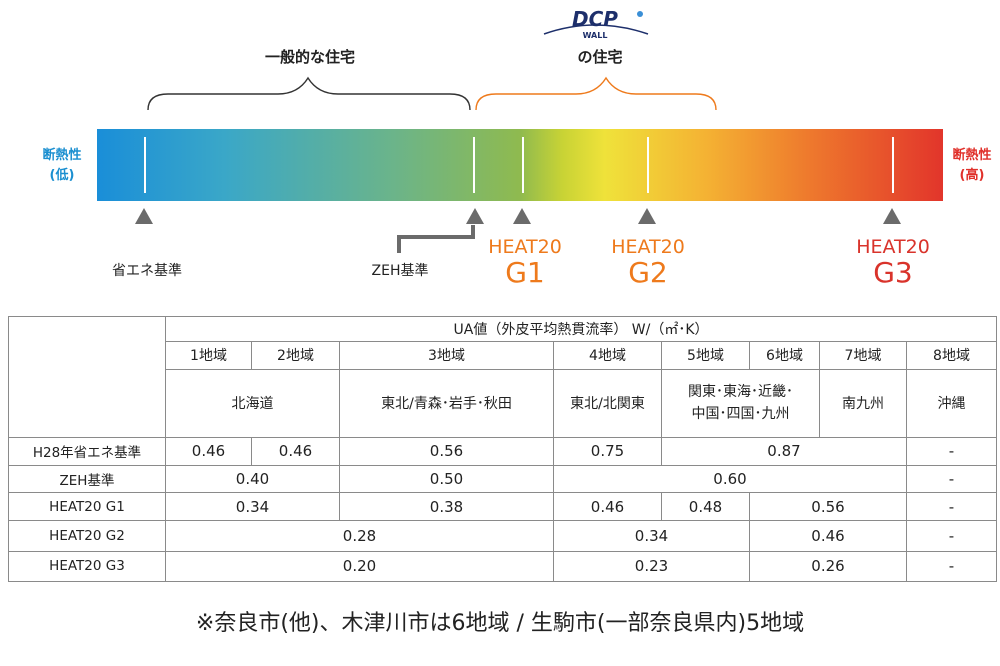  Describe the element at coordinates (252, 478) in the screenshot. I see `value-cell: 0.40` at that location.